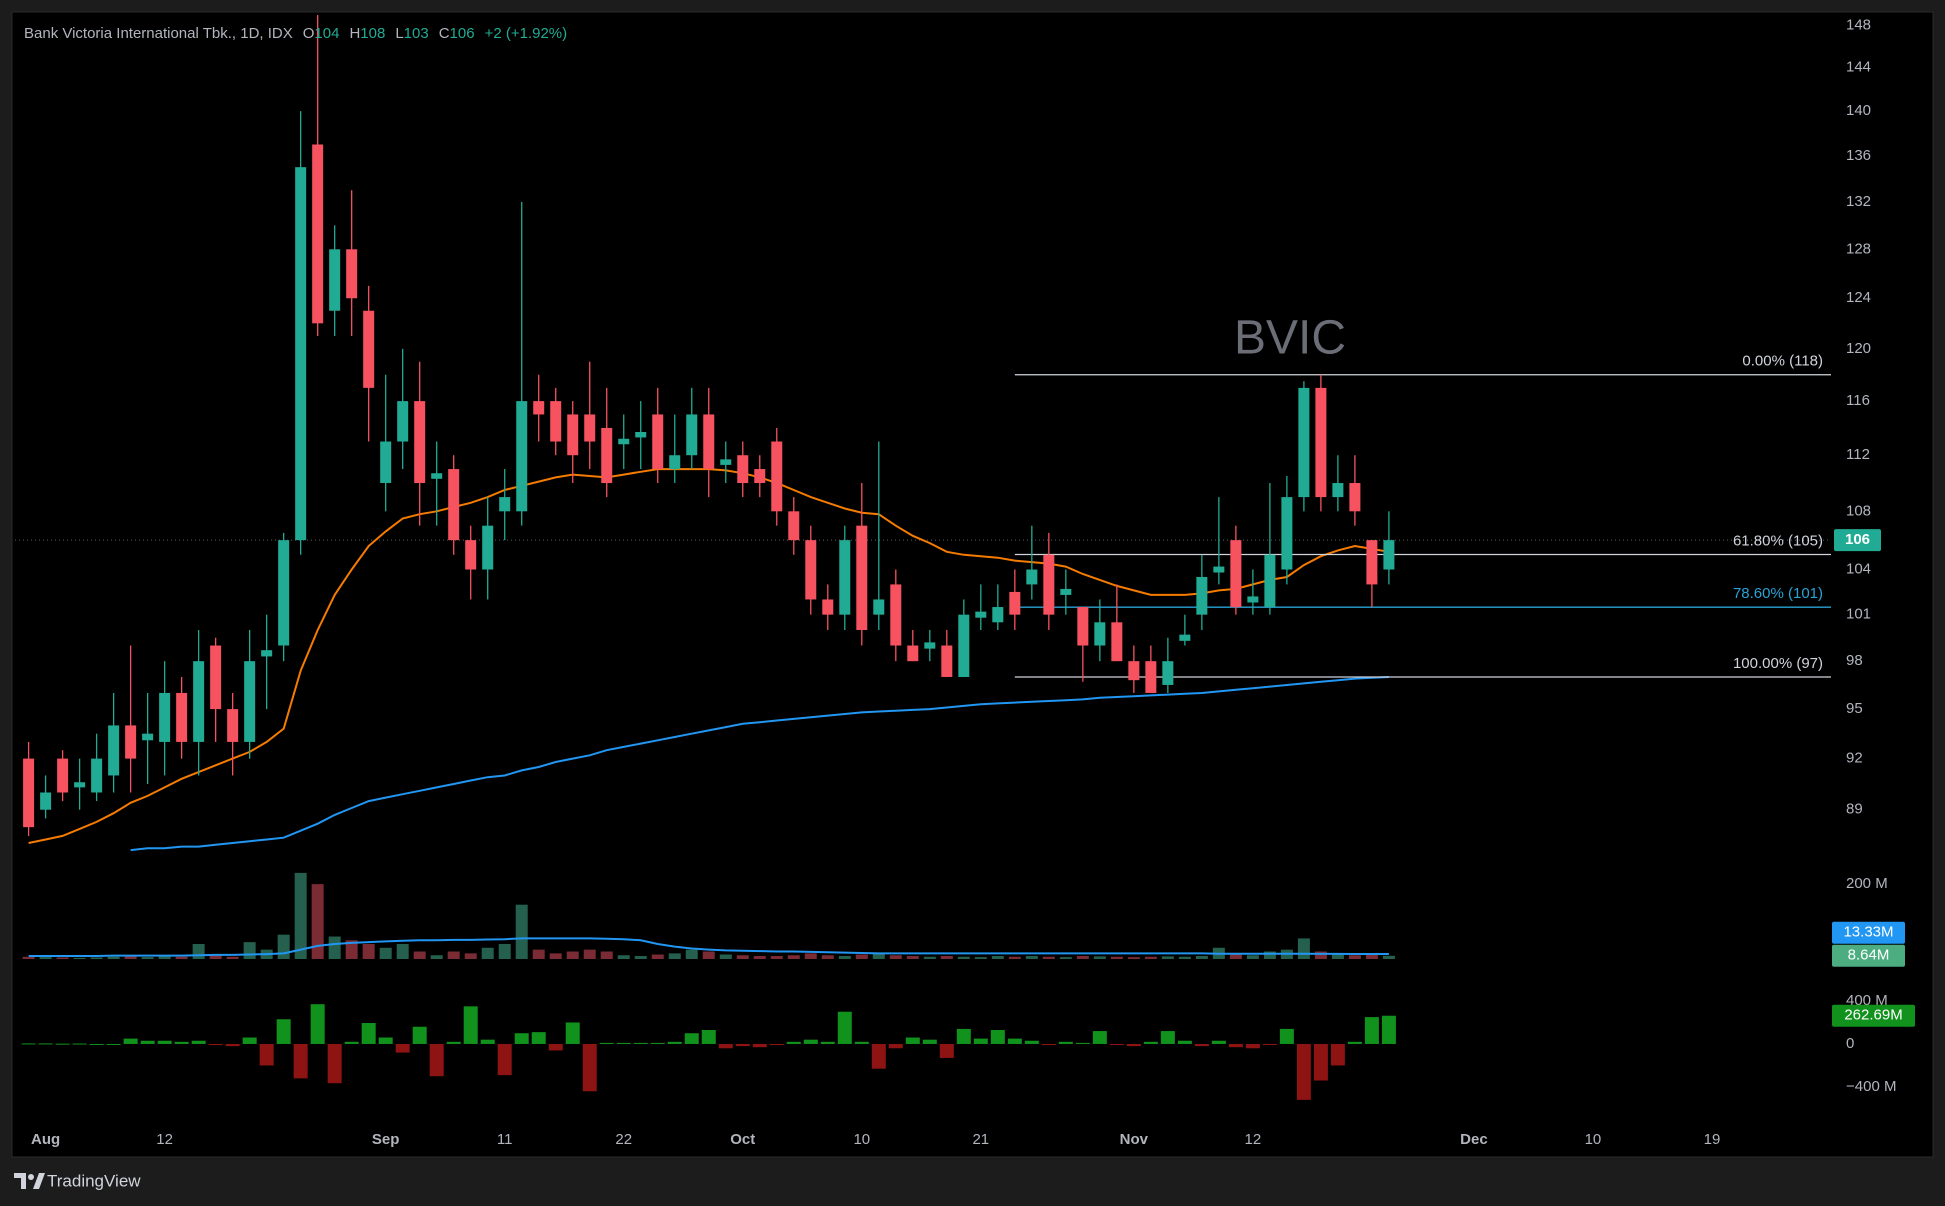 Image resolution: width=1945 pixels, height=1206 pixels. I want to click on x-tick-label: Oct, so click(742, 1139).